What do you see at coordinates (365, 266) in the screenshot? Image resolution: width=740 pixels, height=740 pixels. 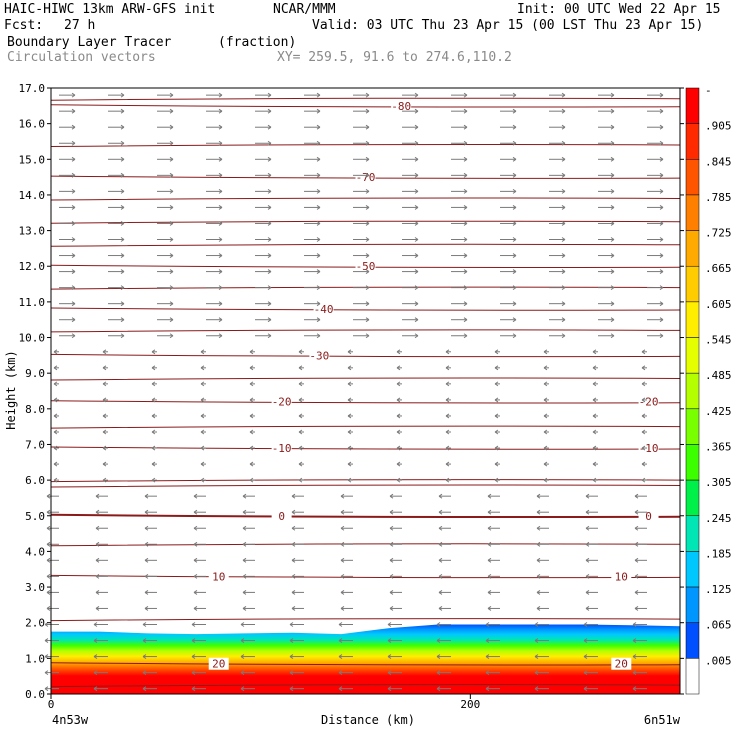 I see `contour-label-bg` at bounding box center [365, 266].